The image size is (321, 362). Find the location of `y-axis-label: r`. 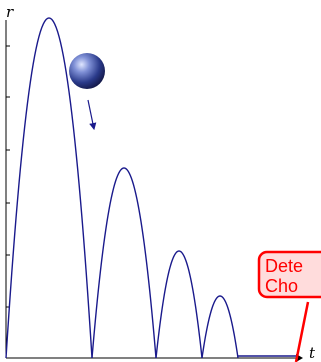

y-axis-label: r is located at coordinates (10, 12).